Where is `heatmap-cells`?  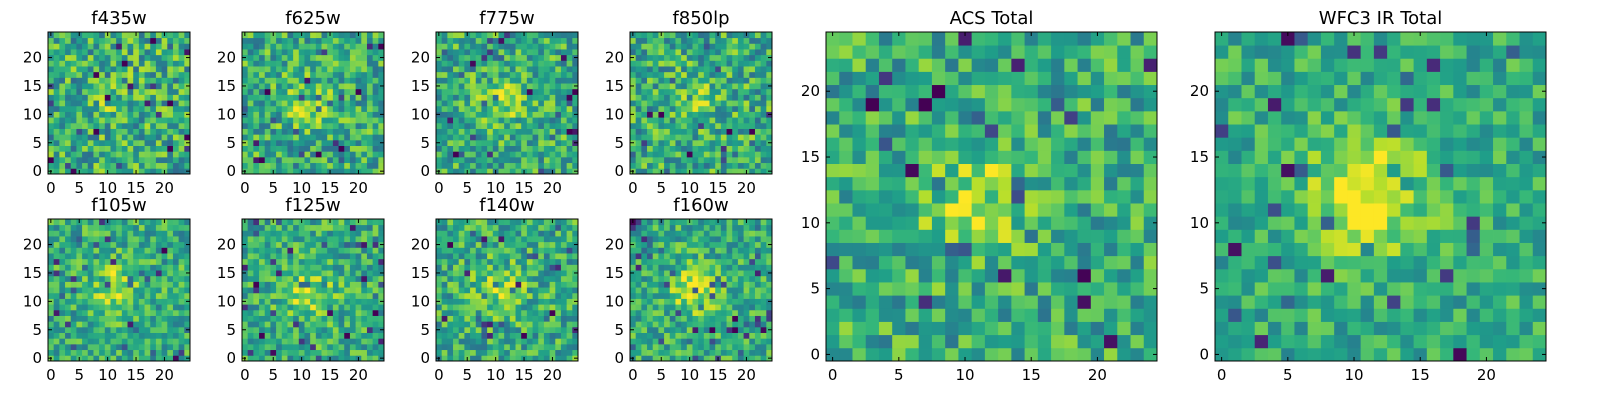
heatmap-cells is located at coordinates (507, 290).